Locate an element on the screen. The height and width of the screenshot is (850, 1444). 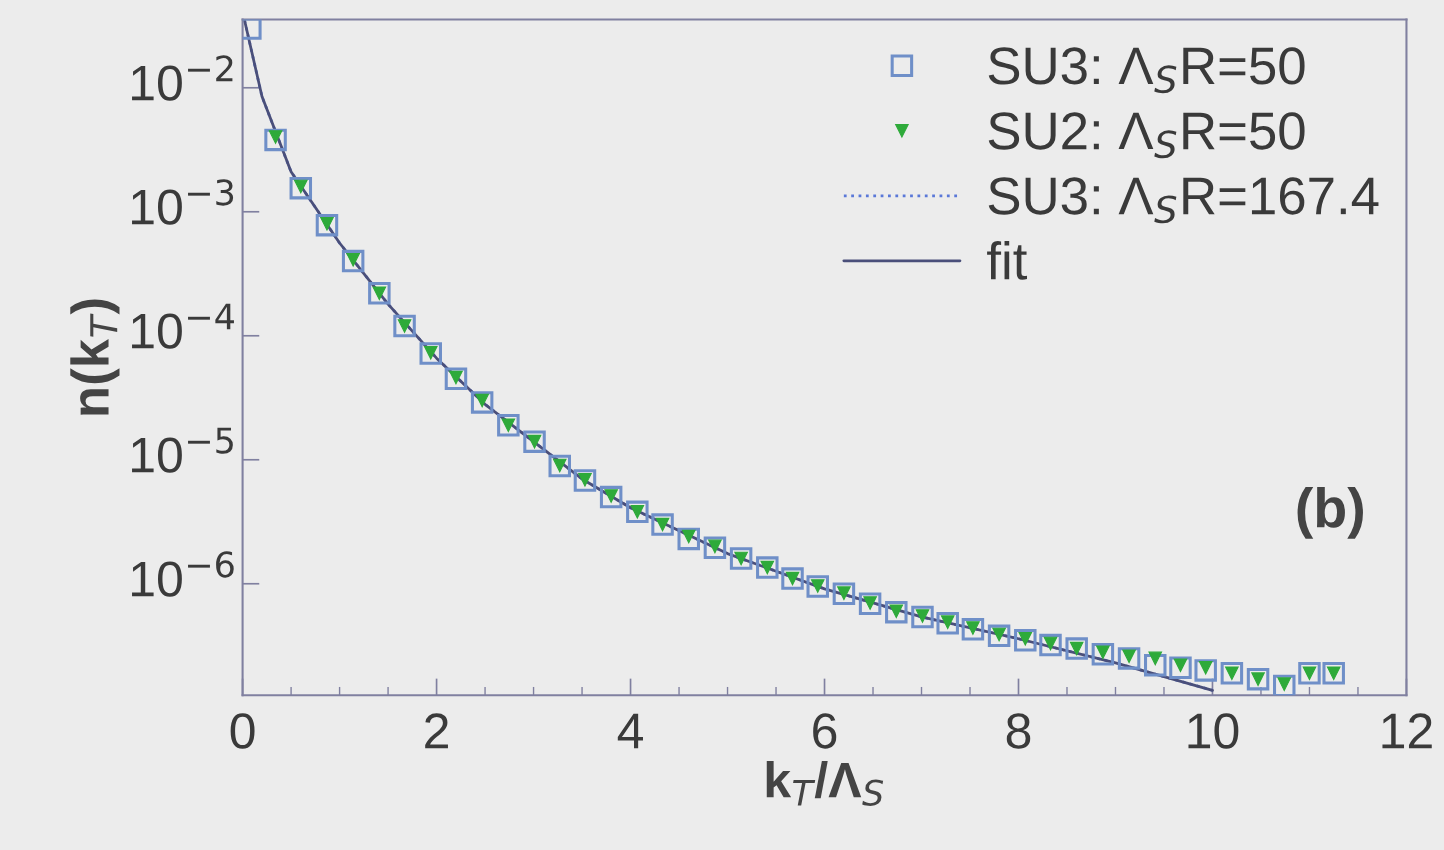
y-tick-label: 10$^{−4}$ is located at coordinates (183, 326).